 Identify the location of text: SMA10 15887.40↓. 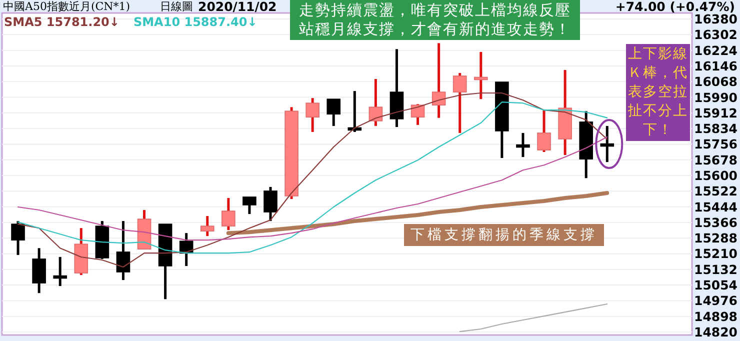
(195, 22).